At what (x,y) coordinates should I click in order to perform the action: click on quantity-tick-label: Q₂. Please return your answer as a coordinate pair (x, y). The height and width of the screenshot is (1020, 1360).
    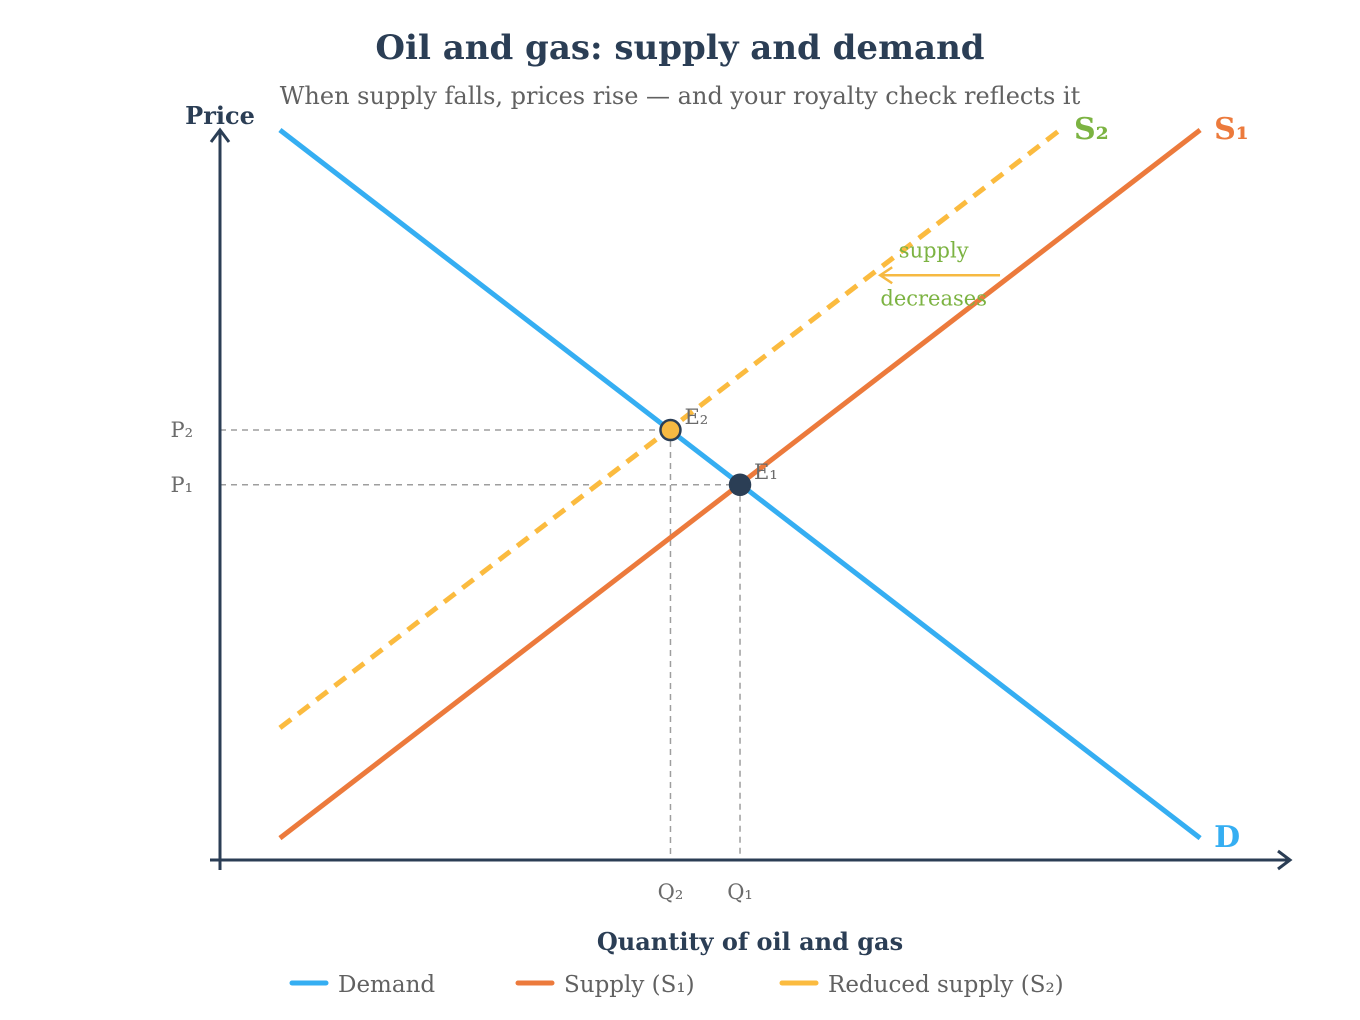
    Looking at the image, I should click on (671, 892).